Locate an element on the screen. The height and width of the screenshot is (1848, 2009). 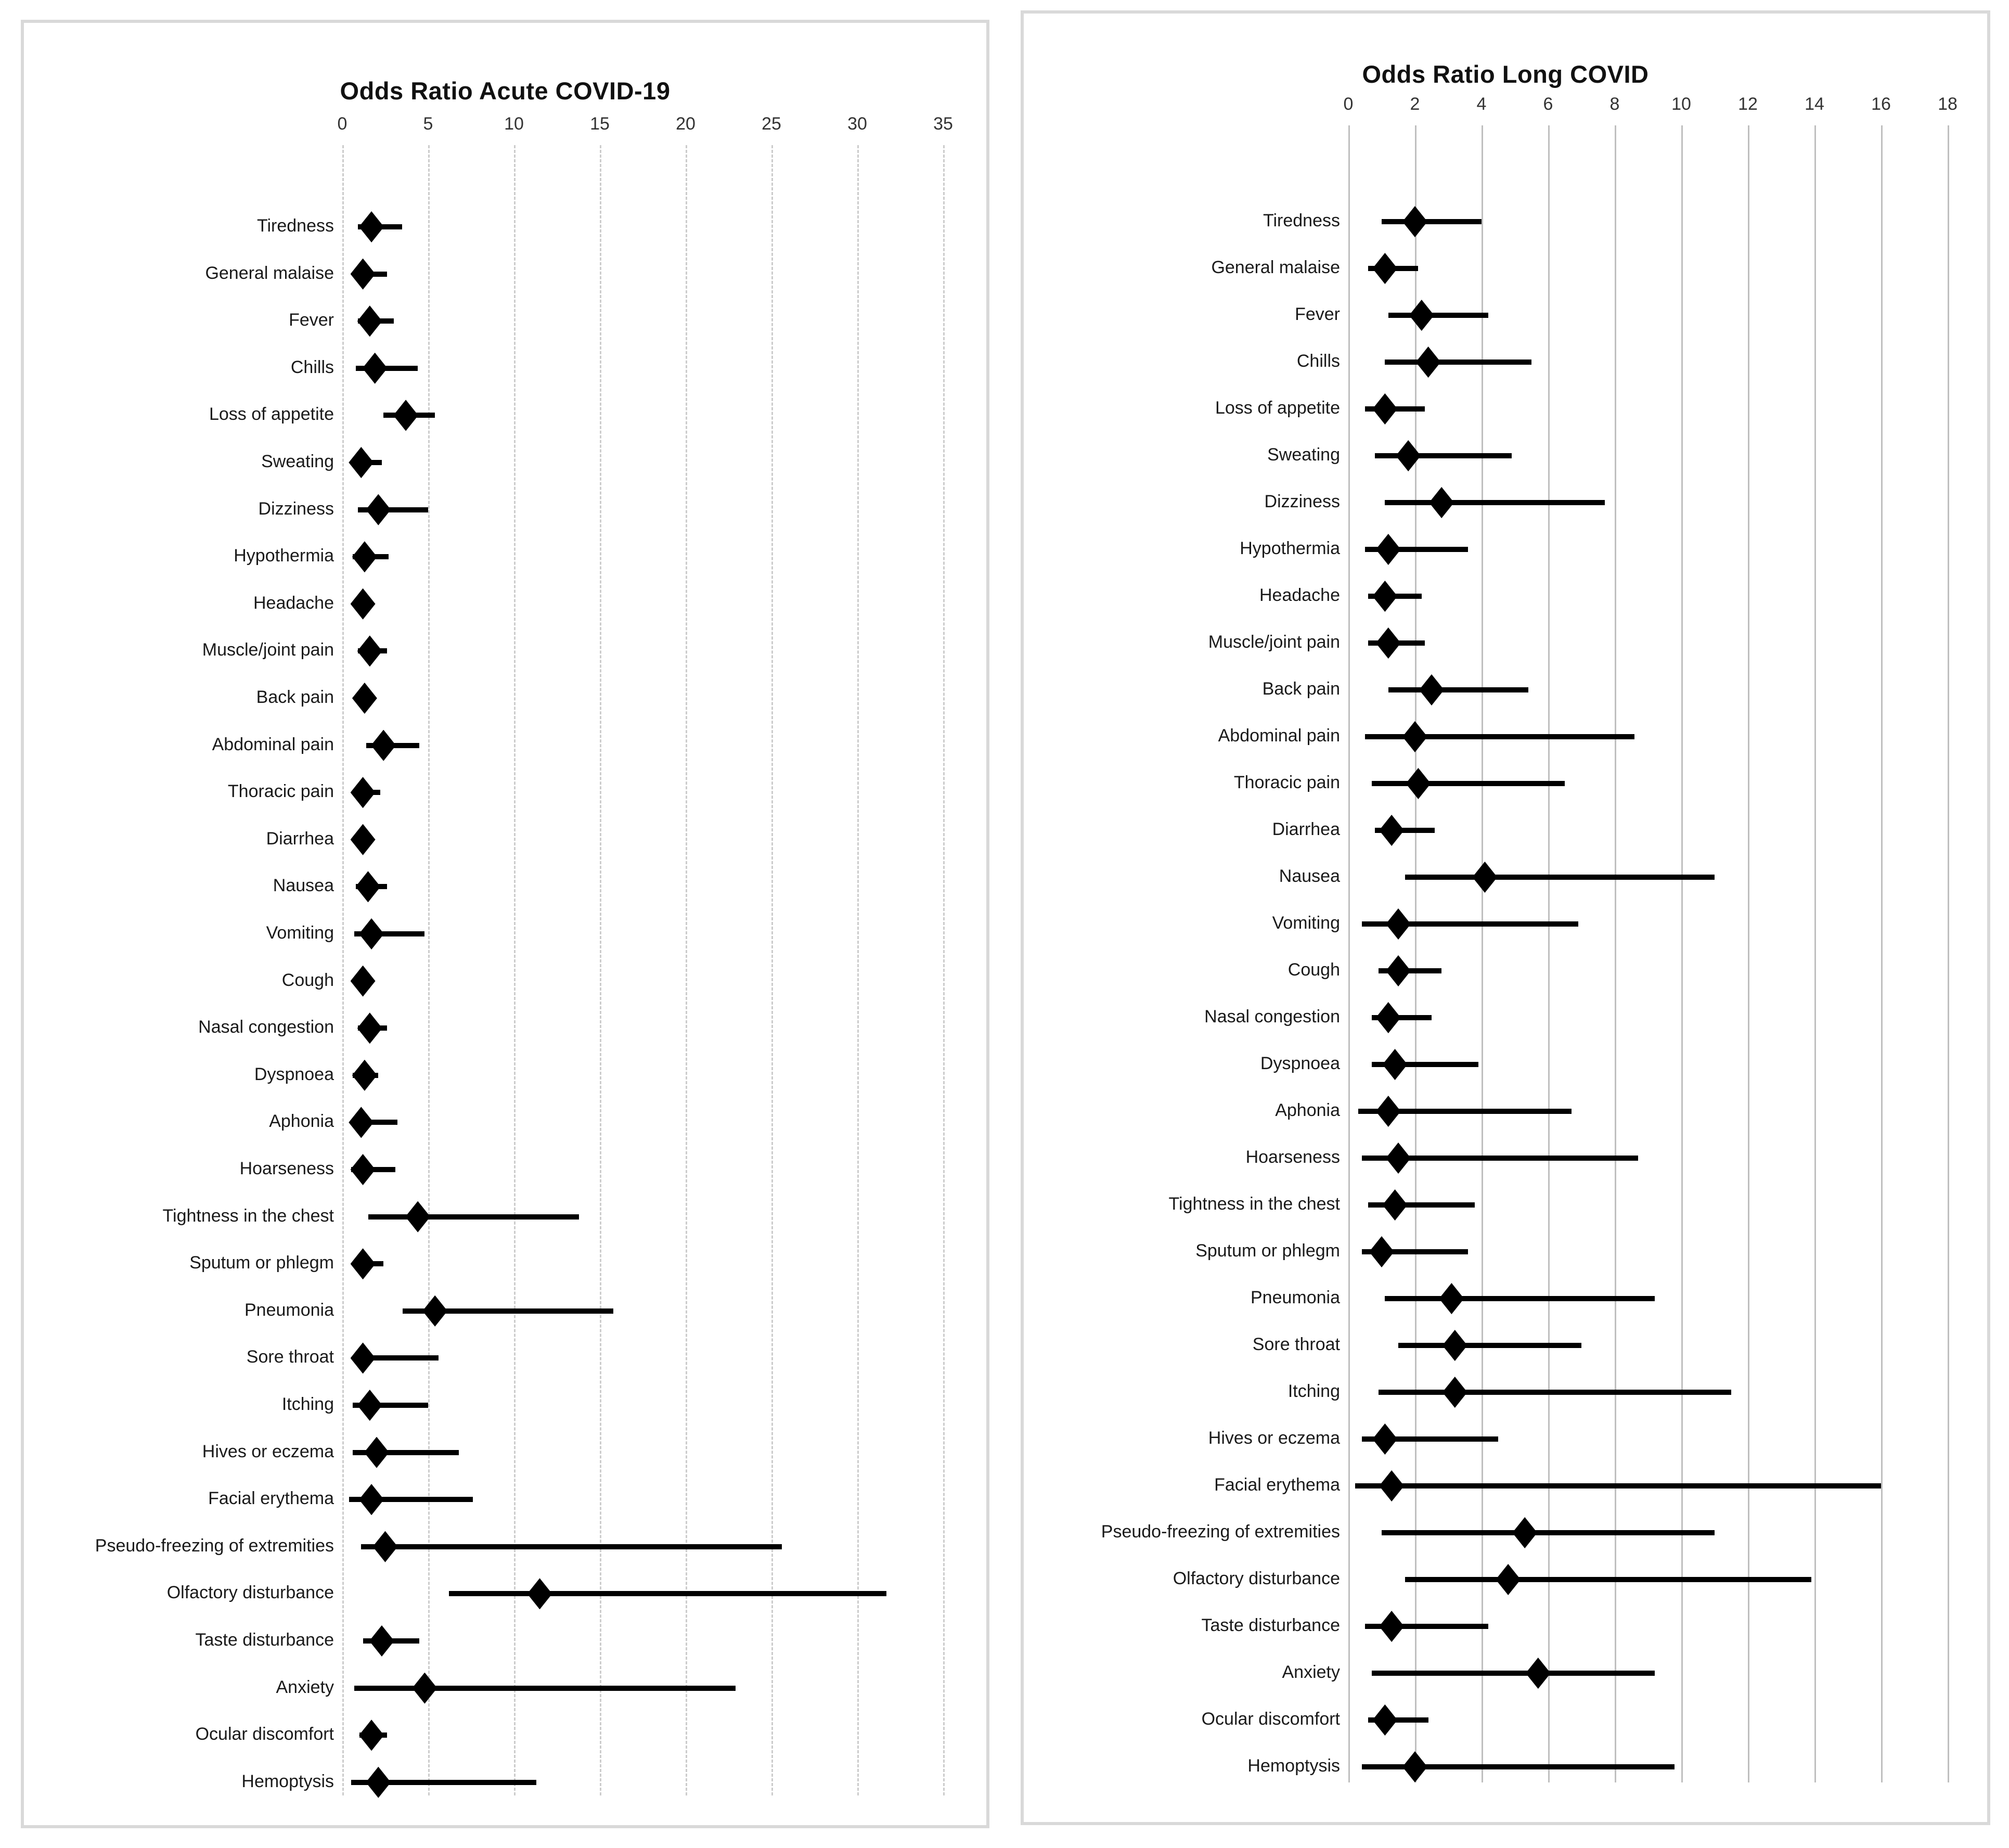
category-label: Fever is located at coordinates (1317, 314).